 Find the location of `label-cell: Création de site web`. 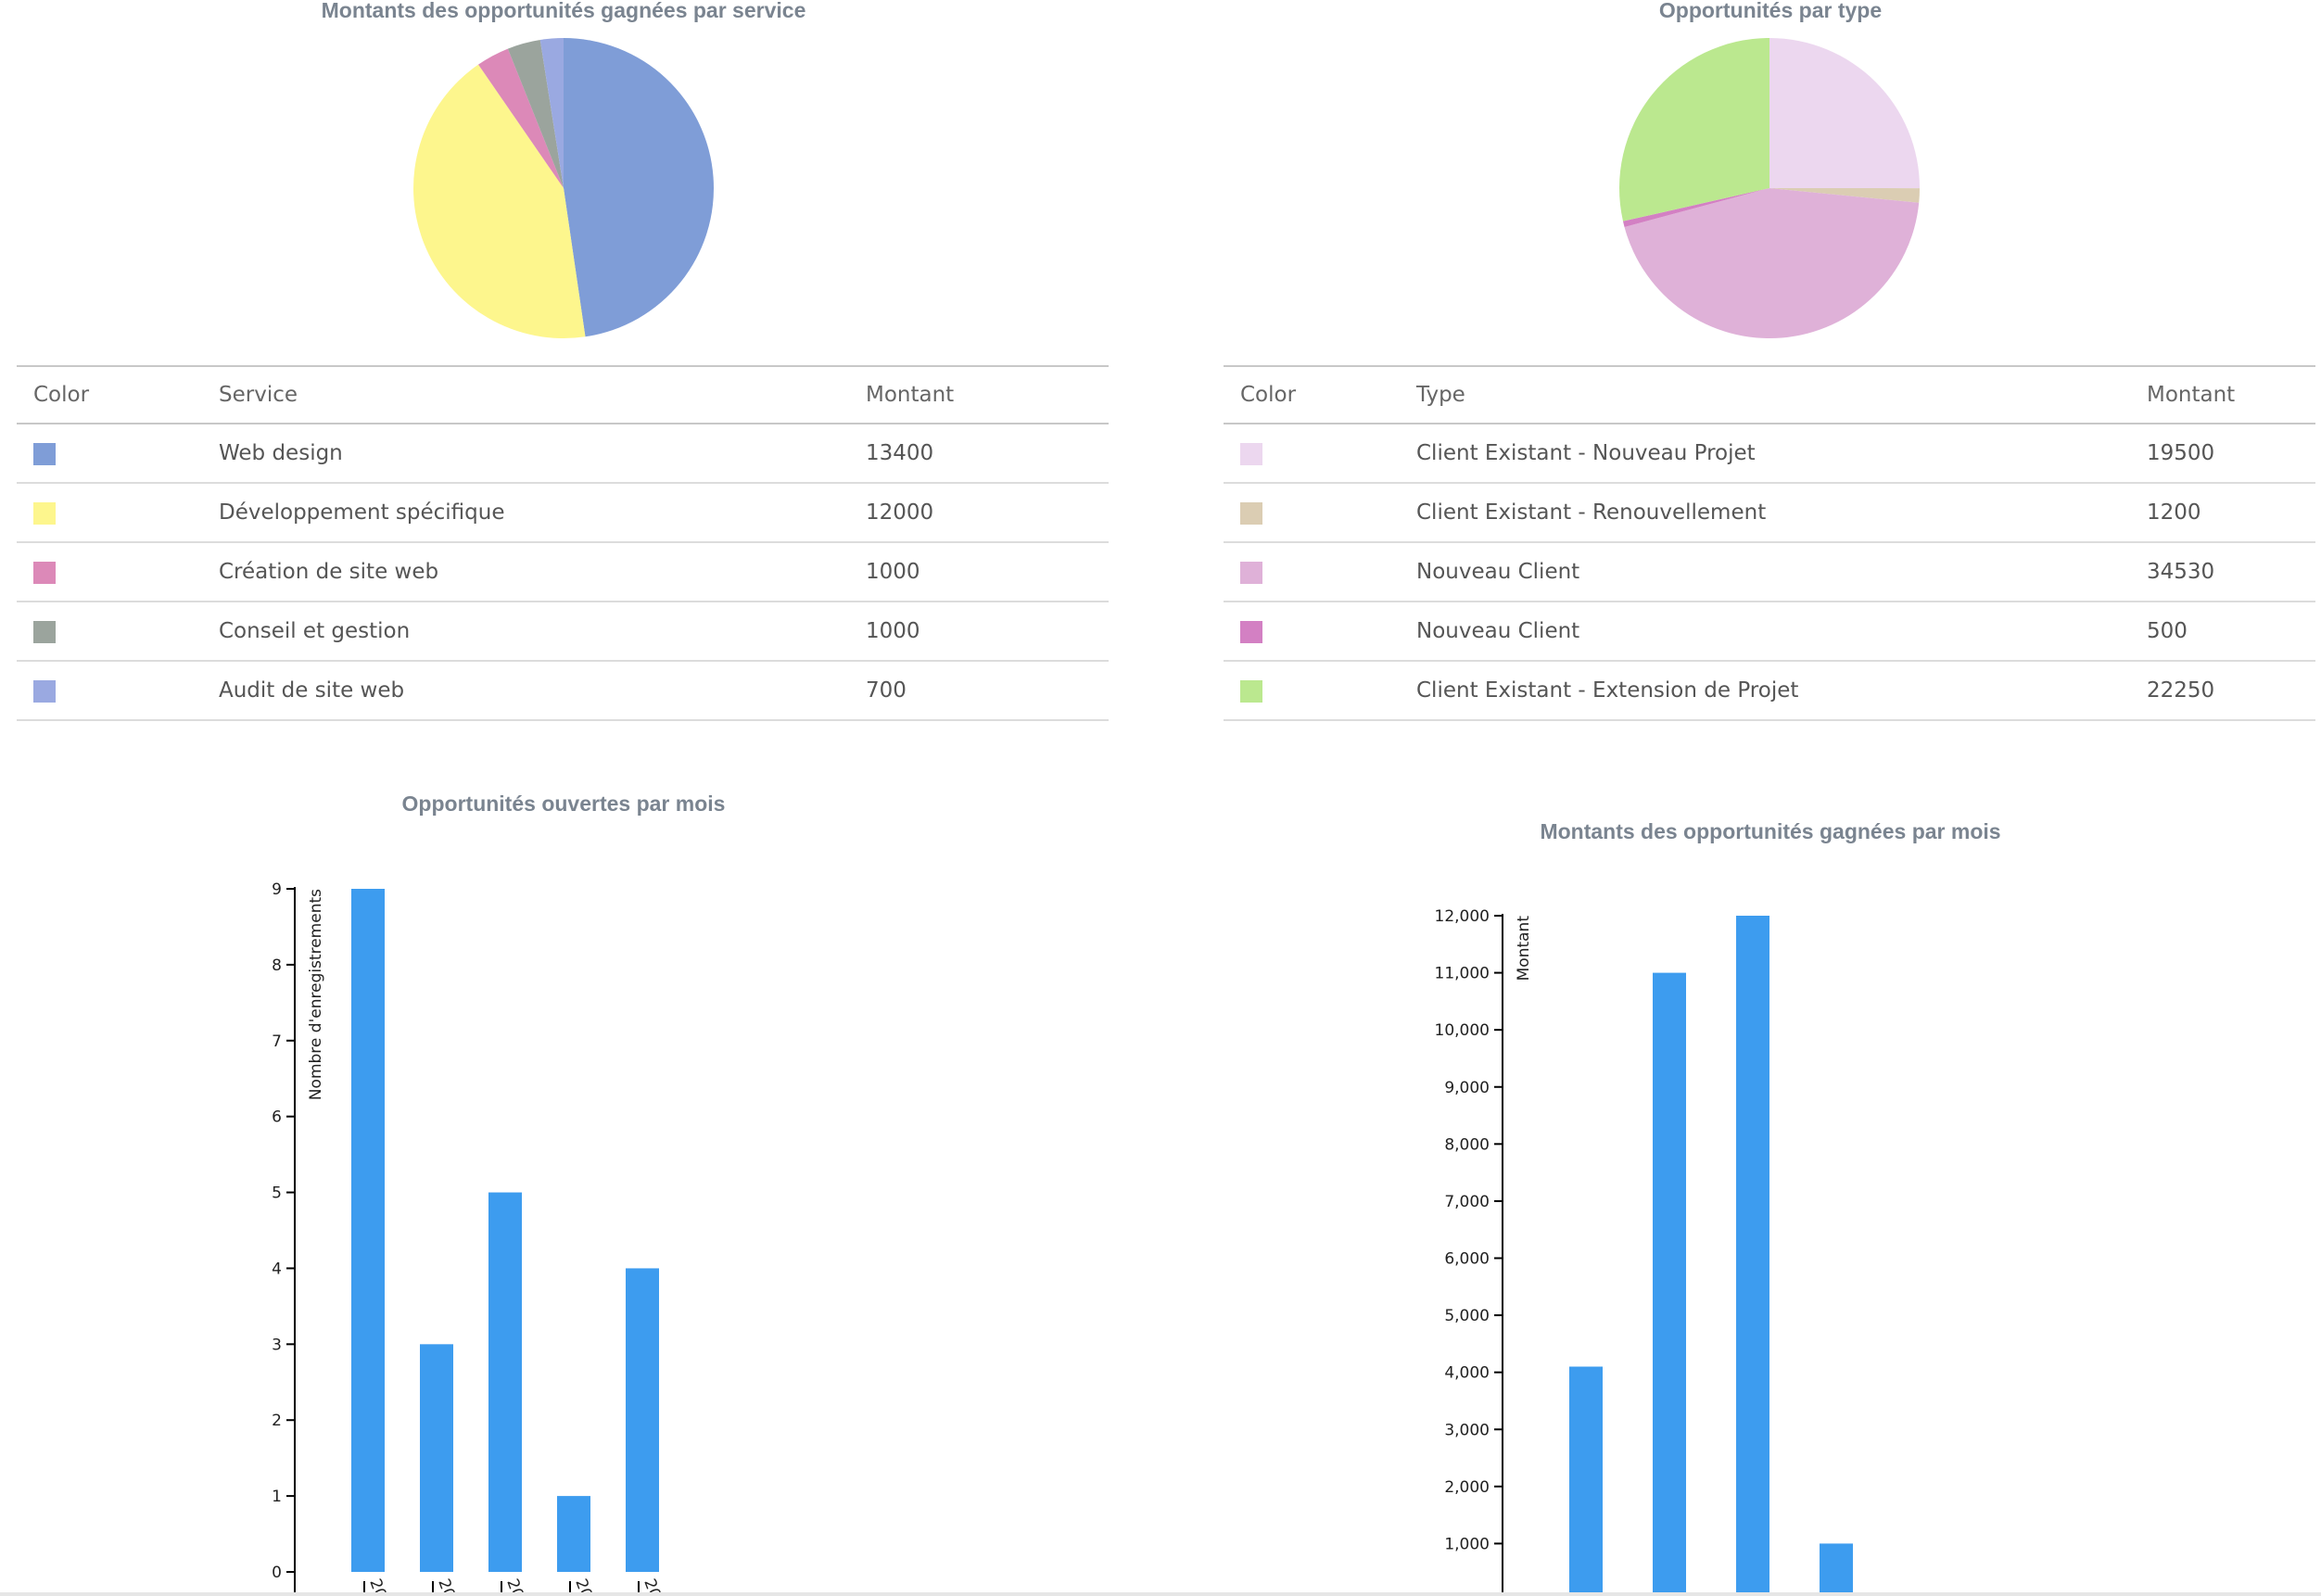

label-cell: Création de site web is located at coordinates (525, 572).